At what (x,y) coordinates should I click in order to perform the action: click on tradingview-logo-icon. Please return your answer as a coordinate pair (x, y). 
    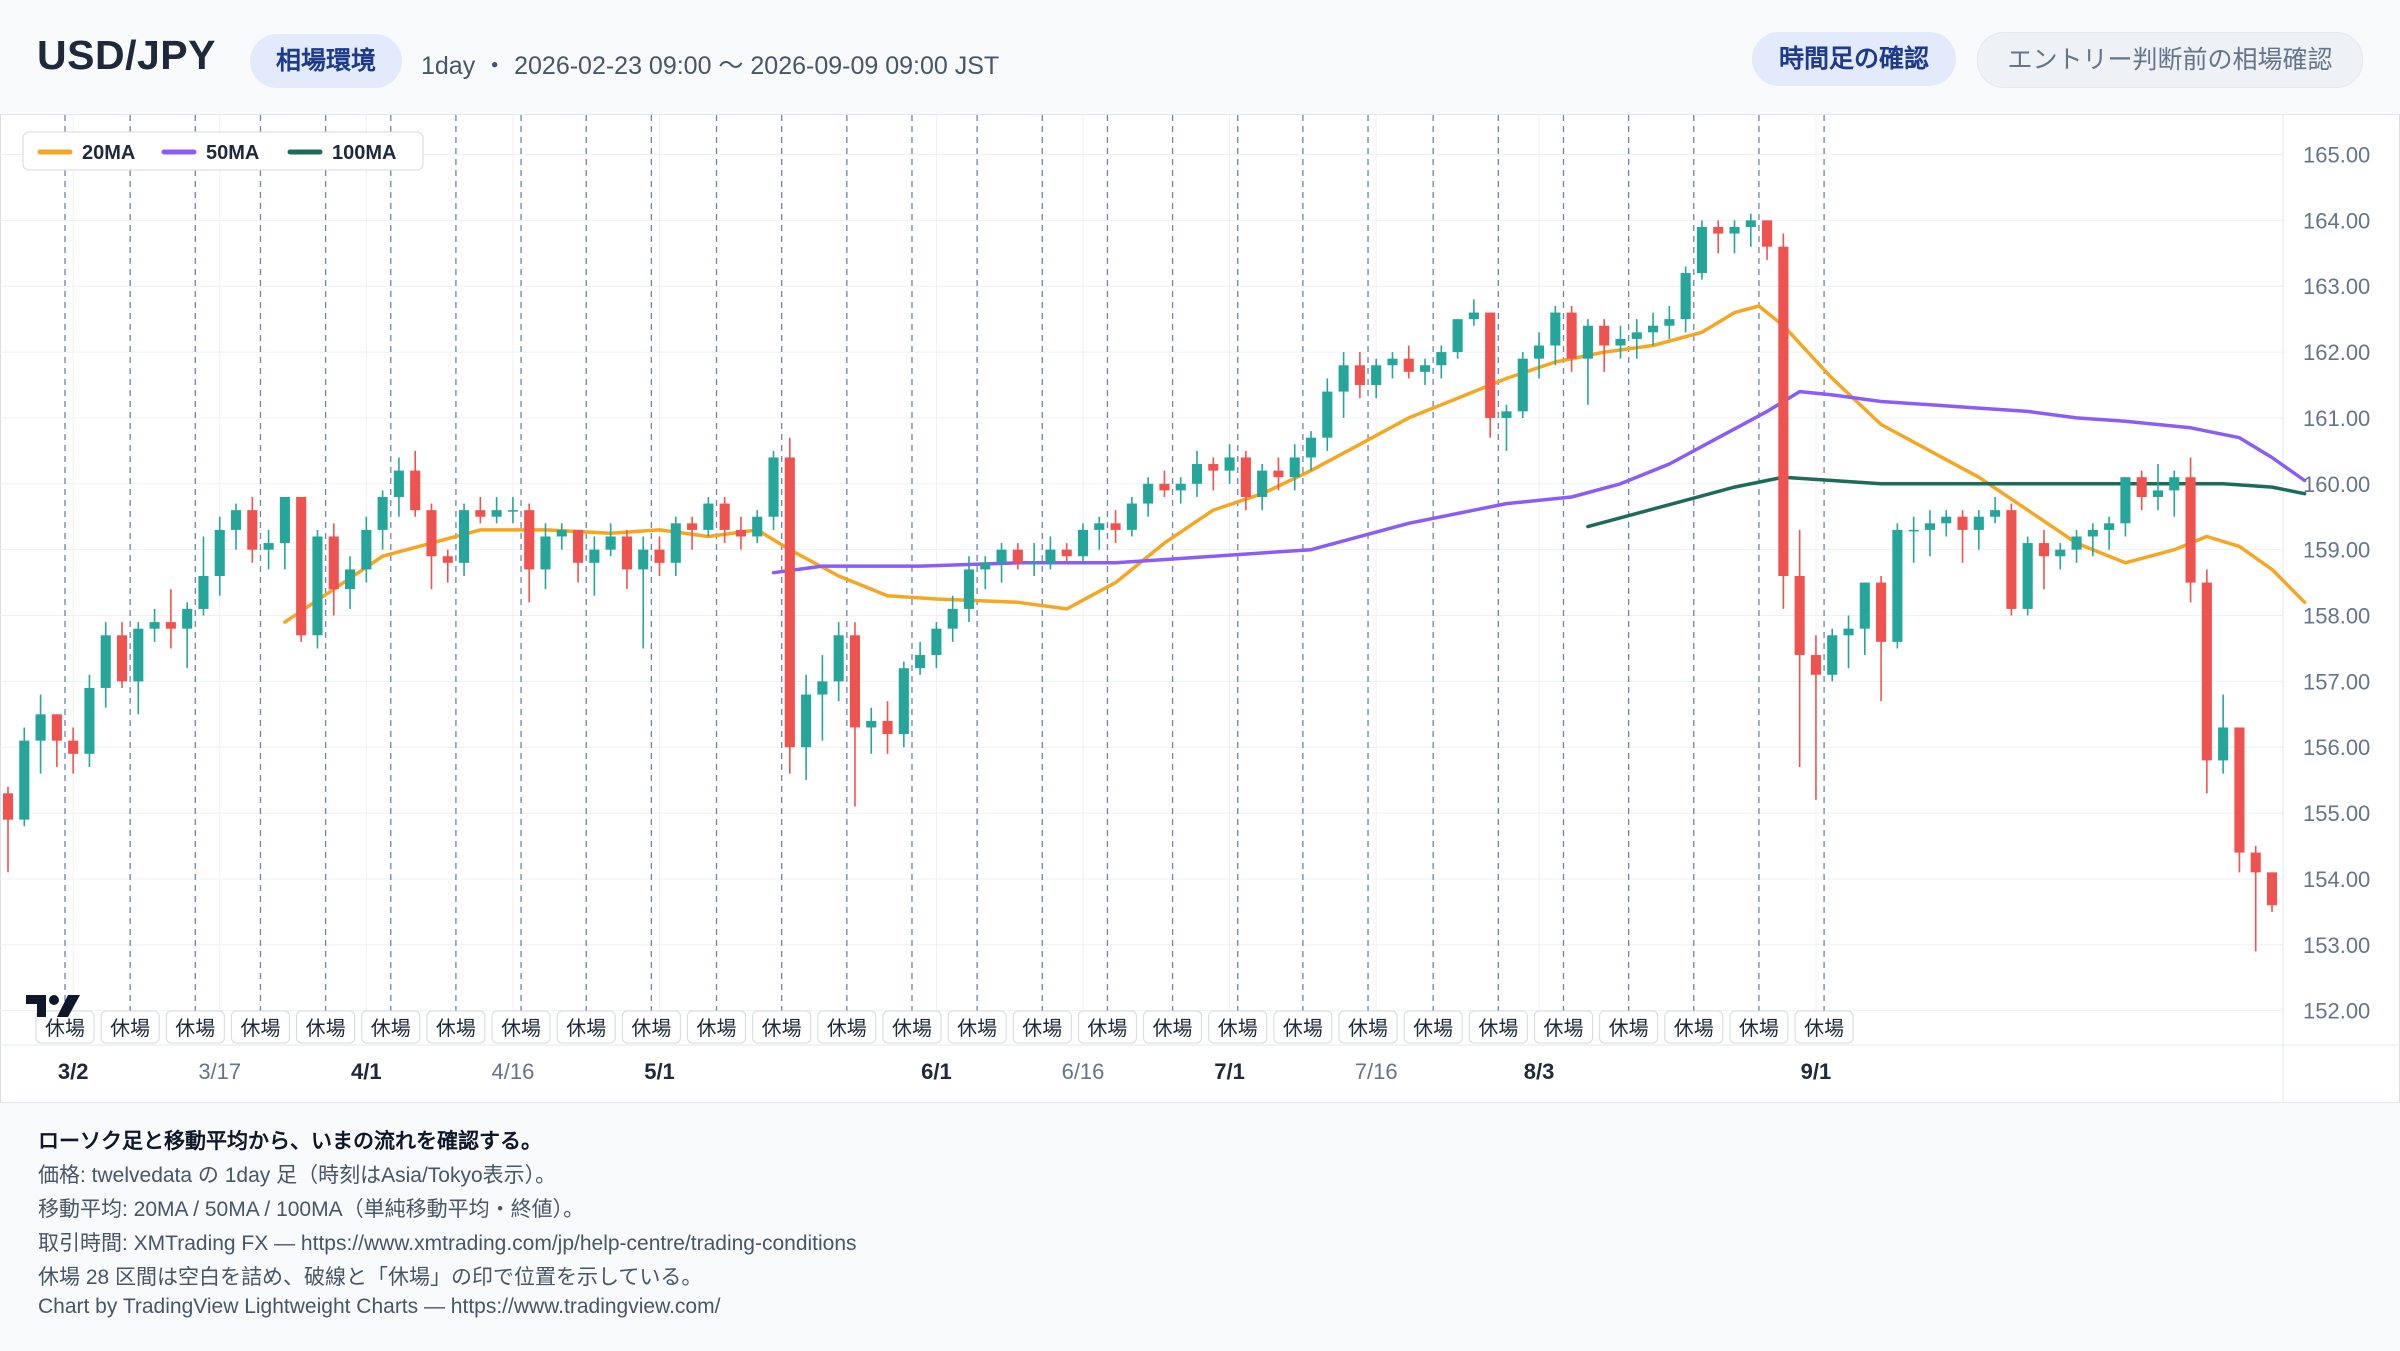
    Looking at the image, I should click on (55, 1006).